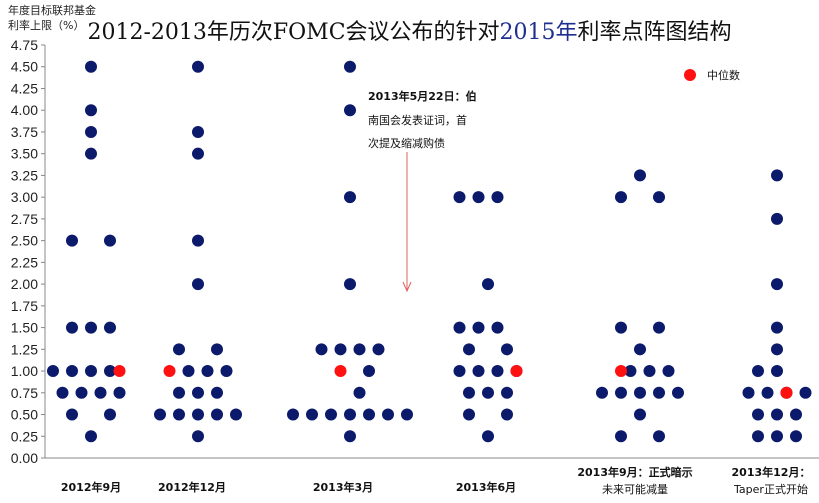  I want to click on y-tick-label: 1.00, so click(24, 371).